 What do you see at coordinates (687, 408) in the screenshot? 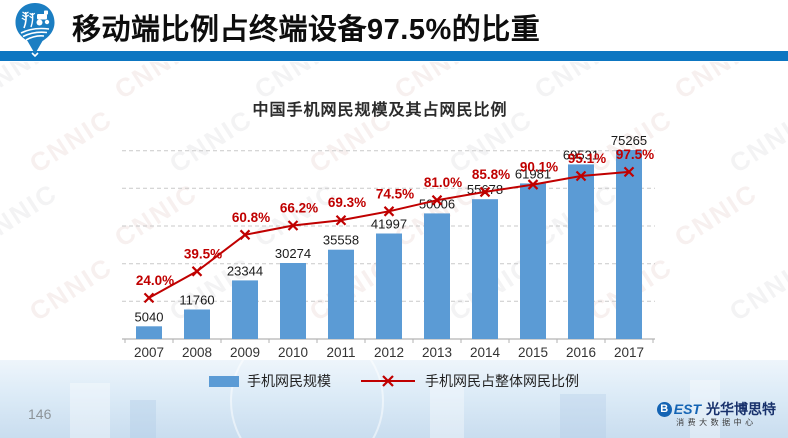
I see `brand-est-text: EST` at bounding box center [687, 408].